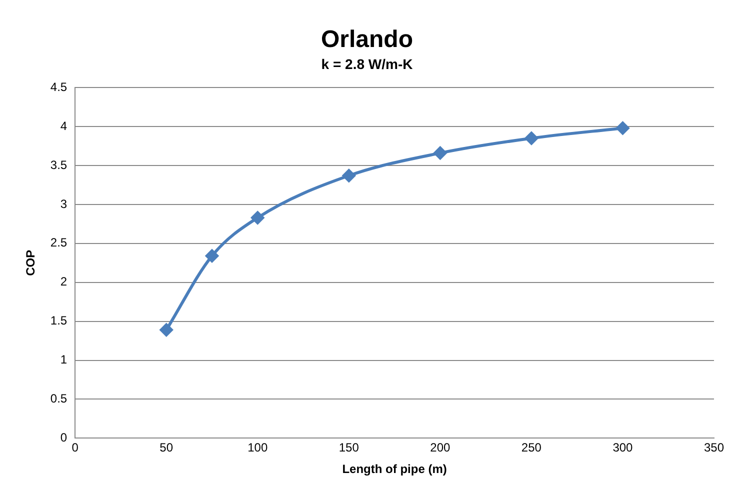 The width and height of the screenshot is (734, 491). What do you see at coordinates (59, 87) in the screenshot?
I see `y-tick-label: 4.5` at bounding box center [59, 87].